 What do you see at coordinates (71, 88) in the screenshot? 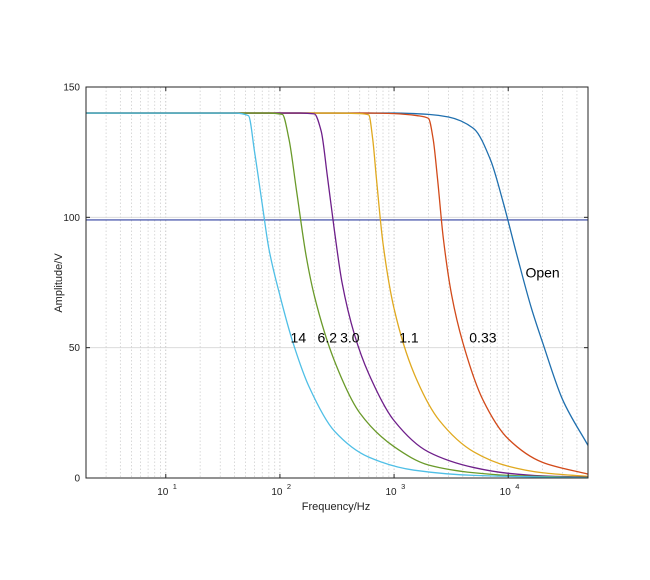
I see `y-tick-label: 150` at bounding box center [71, 88].